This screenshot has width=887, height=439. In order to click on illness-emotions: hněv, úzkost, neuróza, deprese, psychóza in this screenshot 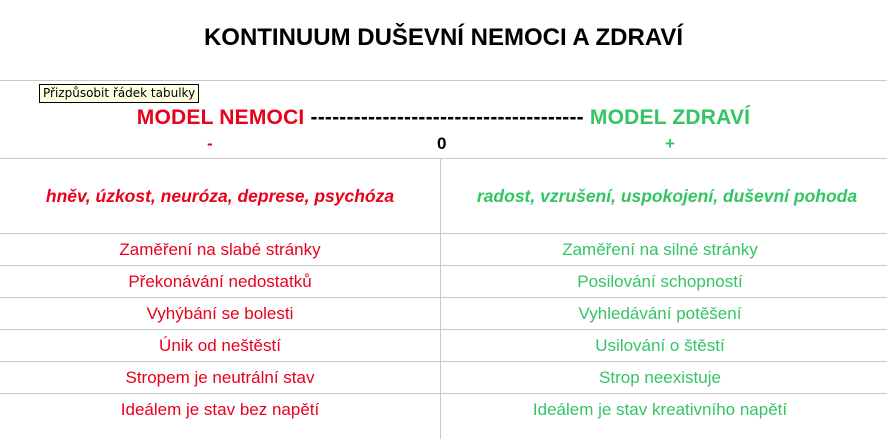, I will do `click(220, 196)`.